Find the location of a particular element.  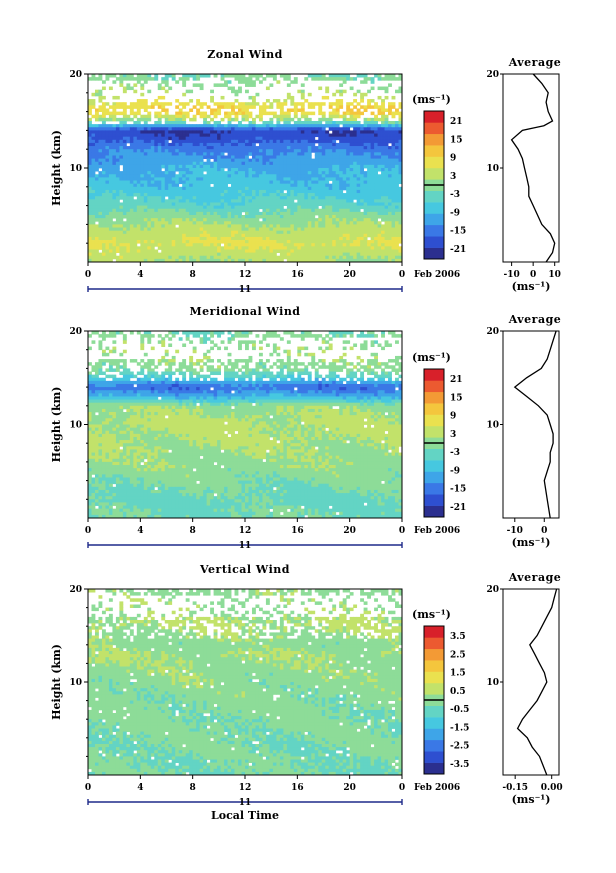

colorbar-tick-label: -15 is located at coordinates (458, 232).